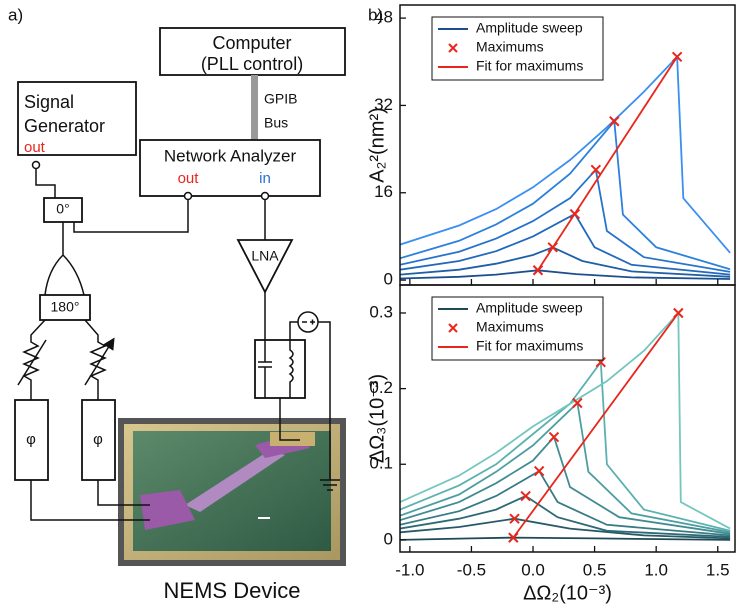 This screenshot has width=738, height=614. What do you see at coordinates (567, 593) in the screenshot?
I see `x-axis-label: ΔΩ₂(10⁻³)` at bounding box center [567, 593].